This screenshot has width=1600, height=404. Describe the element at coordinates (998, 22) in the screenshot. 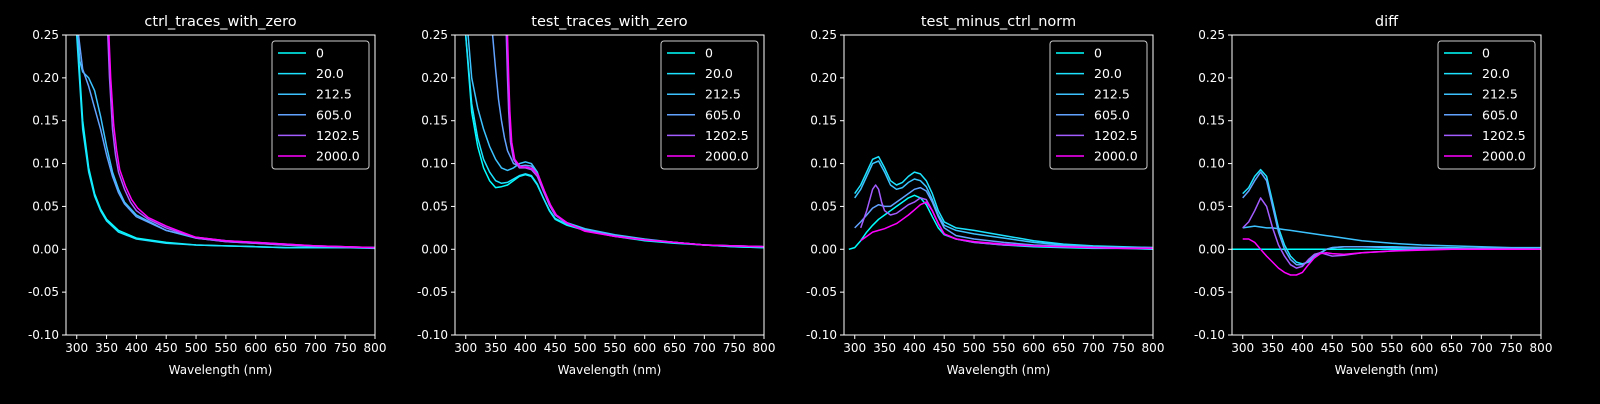

I see `chart-title: test_minus_ctrl_norm` at that location.